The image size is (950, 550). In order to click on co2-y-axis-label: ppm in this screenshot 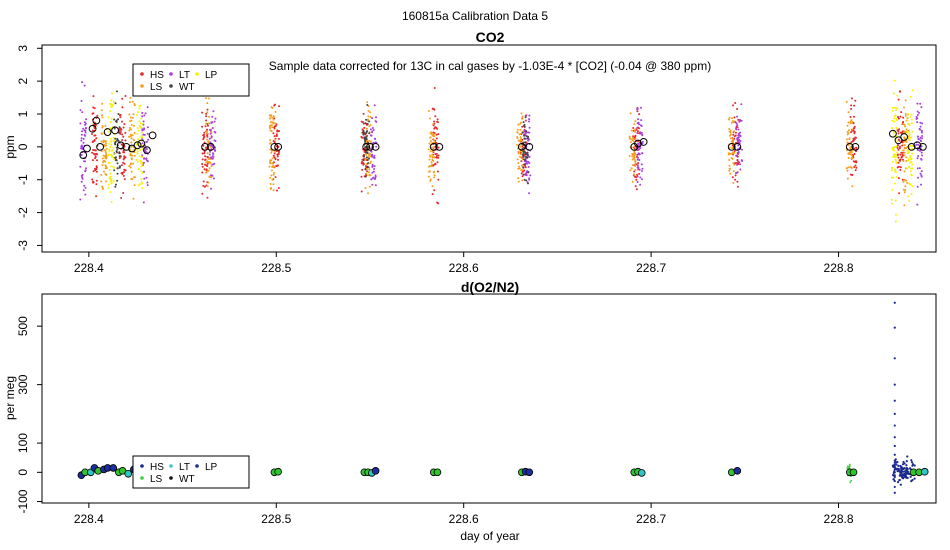, I will do `click(10, 146)`.